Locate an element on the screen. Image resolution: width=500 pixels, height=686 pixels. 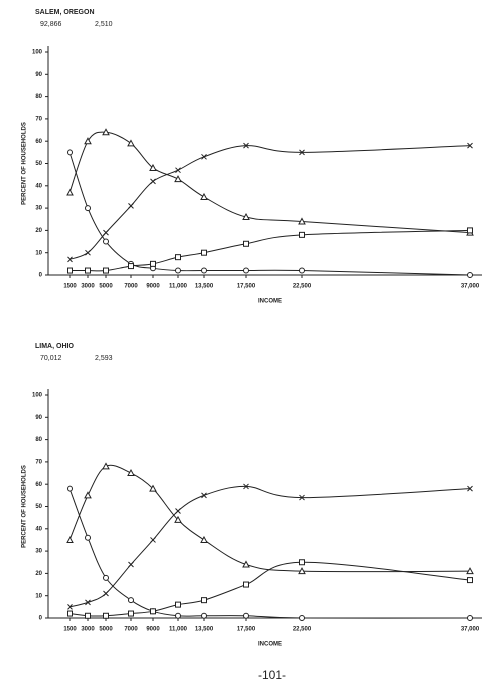
chart-title: SALEM, OREGON is located at coordinates (65, 12).